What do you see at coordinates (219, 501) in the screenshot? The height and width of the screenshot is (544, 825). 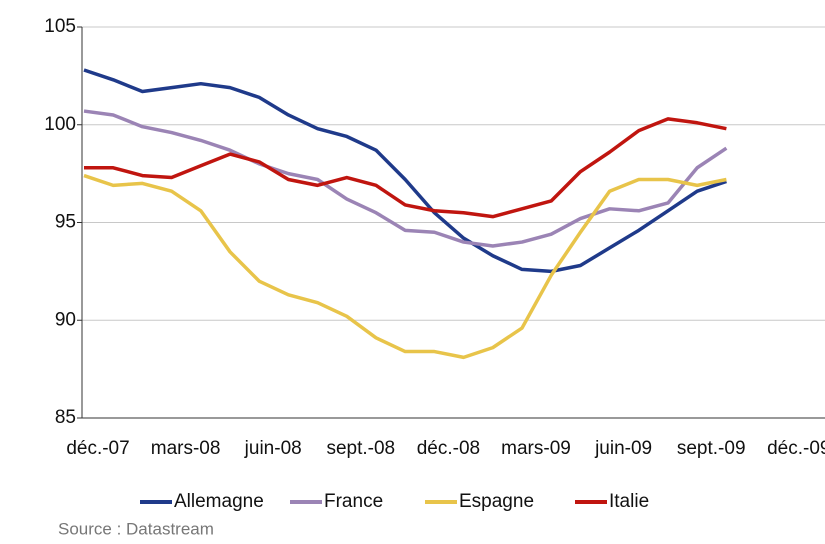 I see `legend-label: Allemagne` at bounding box center [219, 501].